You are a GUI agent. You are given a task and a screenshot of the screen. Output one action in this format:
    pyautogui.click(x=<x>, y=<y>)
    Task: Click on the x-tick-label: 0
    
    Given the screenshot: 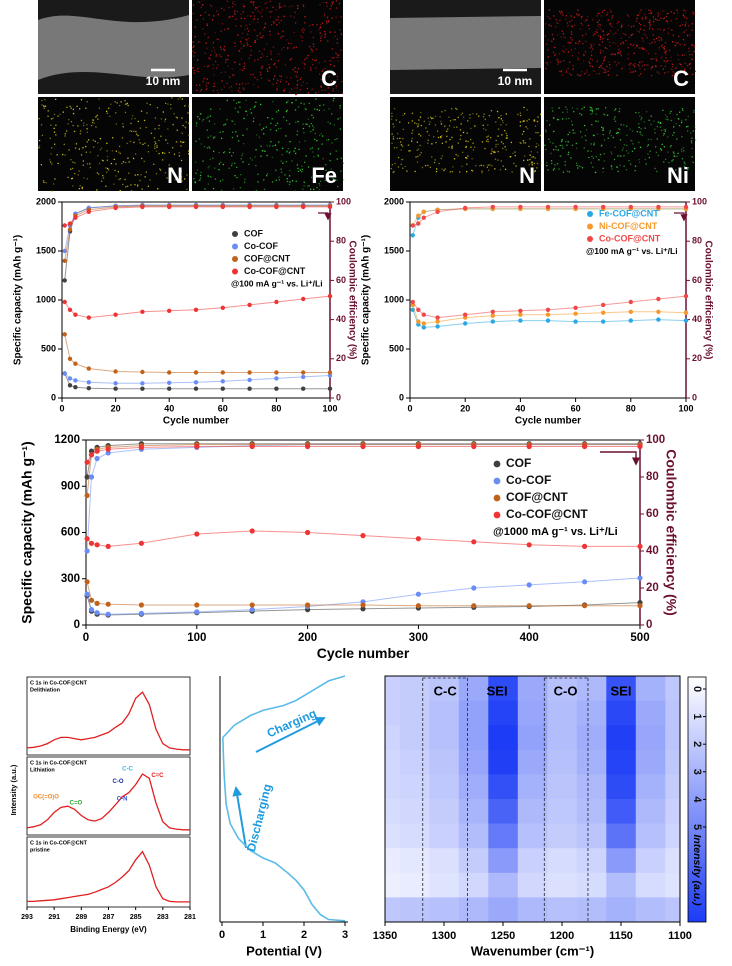 What is the action you would take?
    pyautogui.click(x=409, y=409)
    